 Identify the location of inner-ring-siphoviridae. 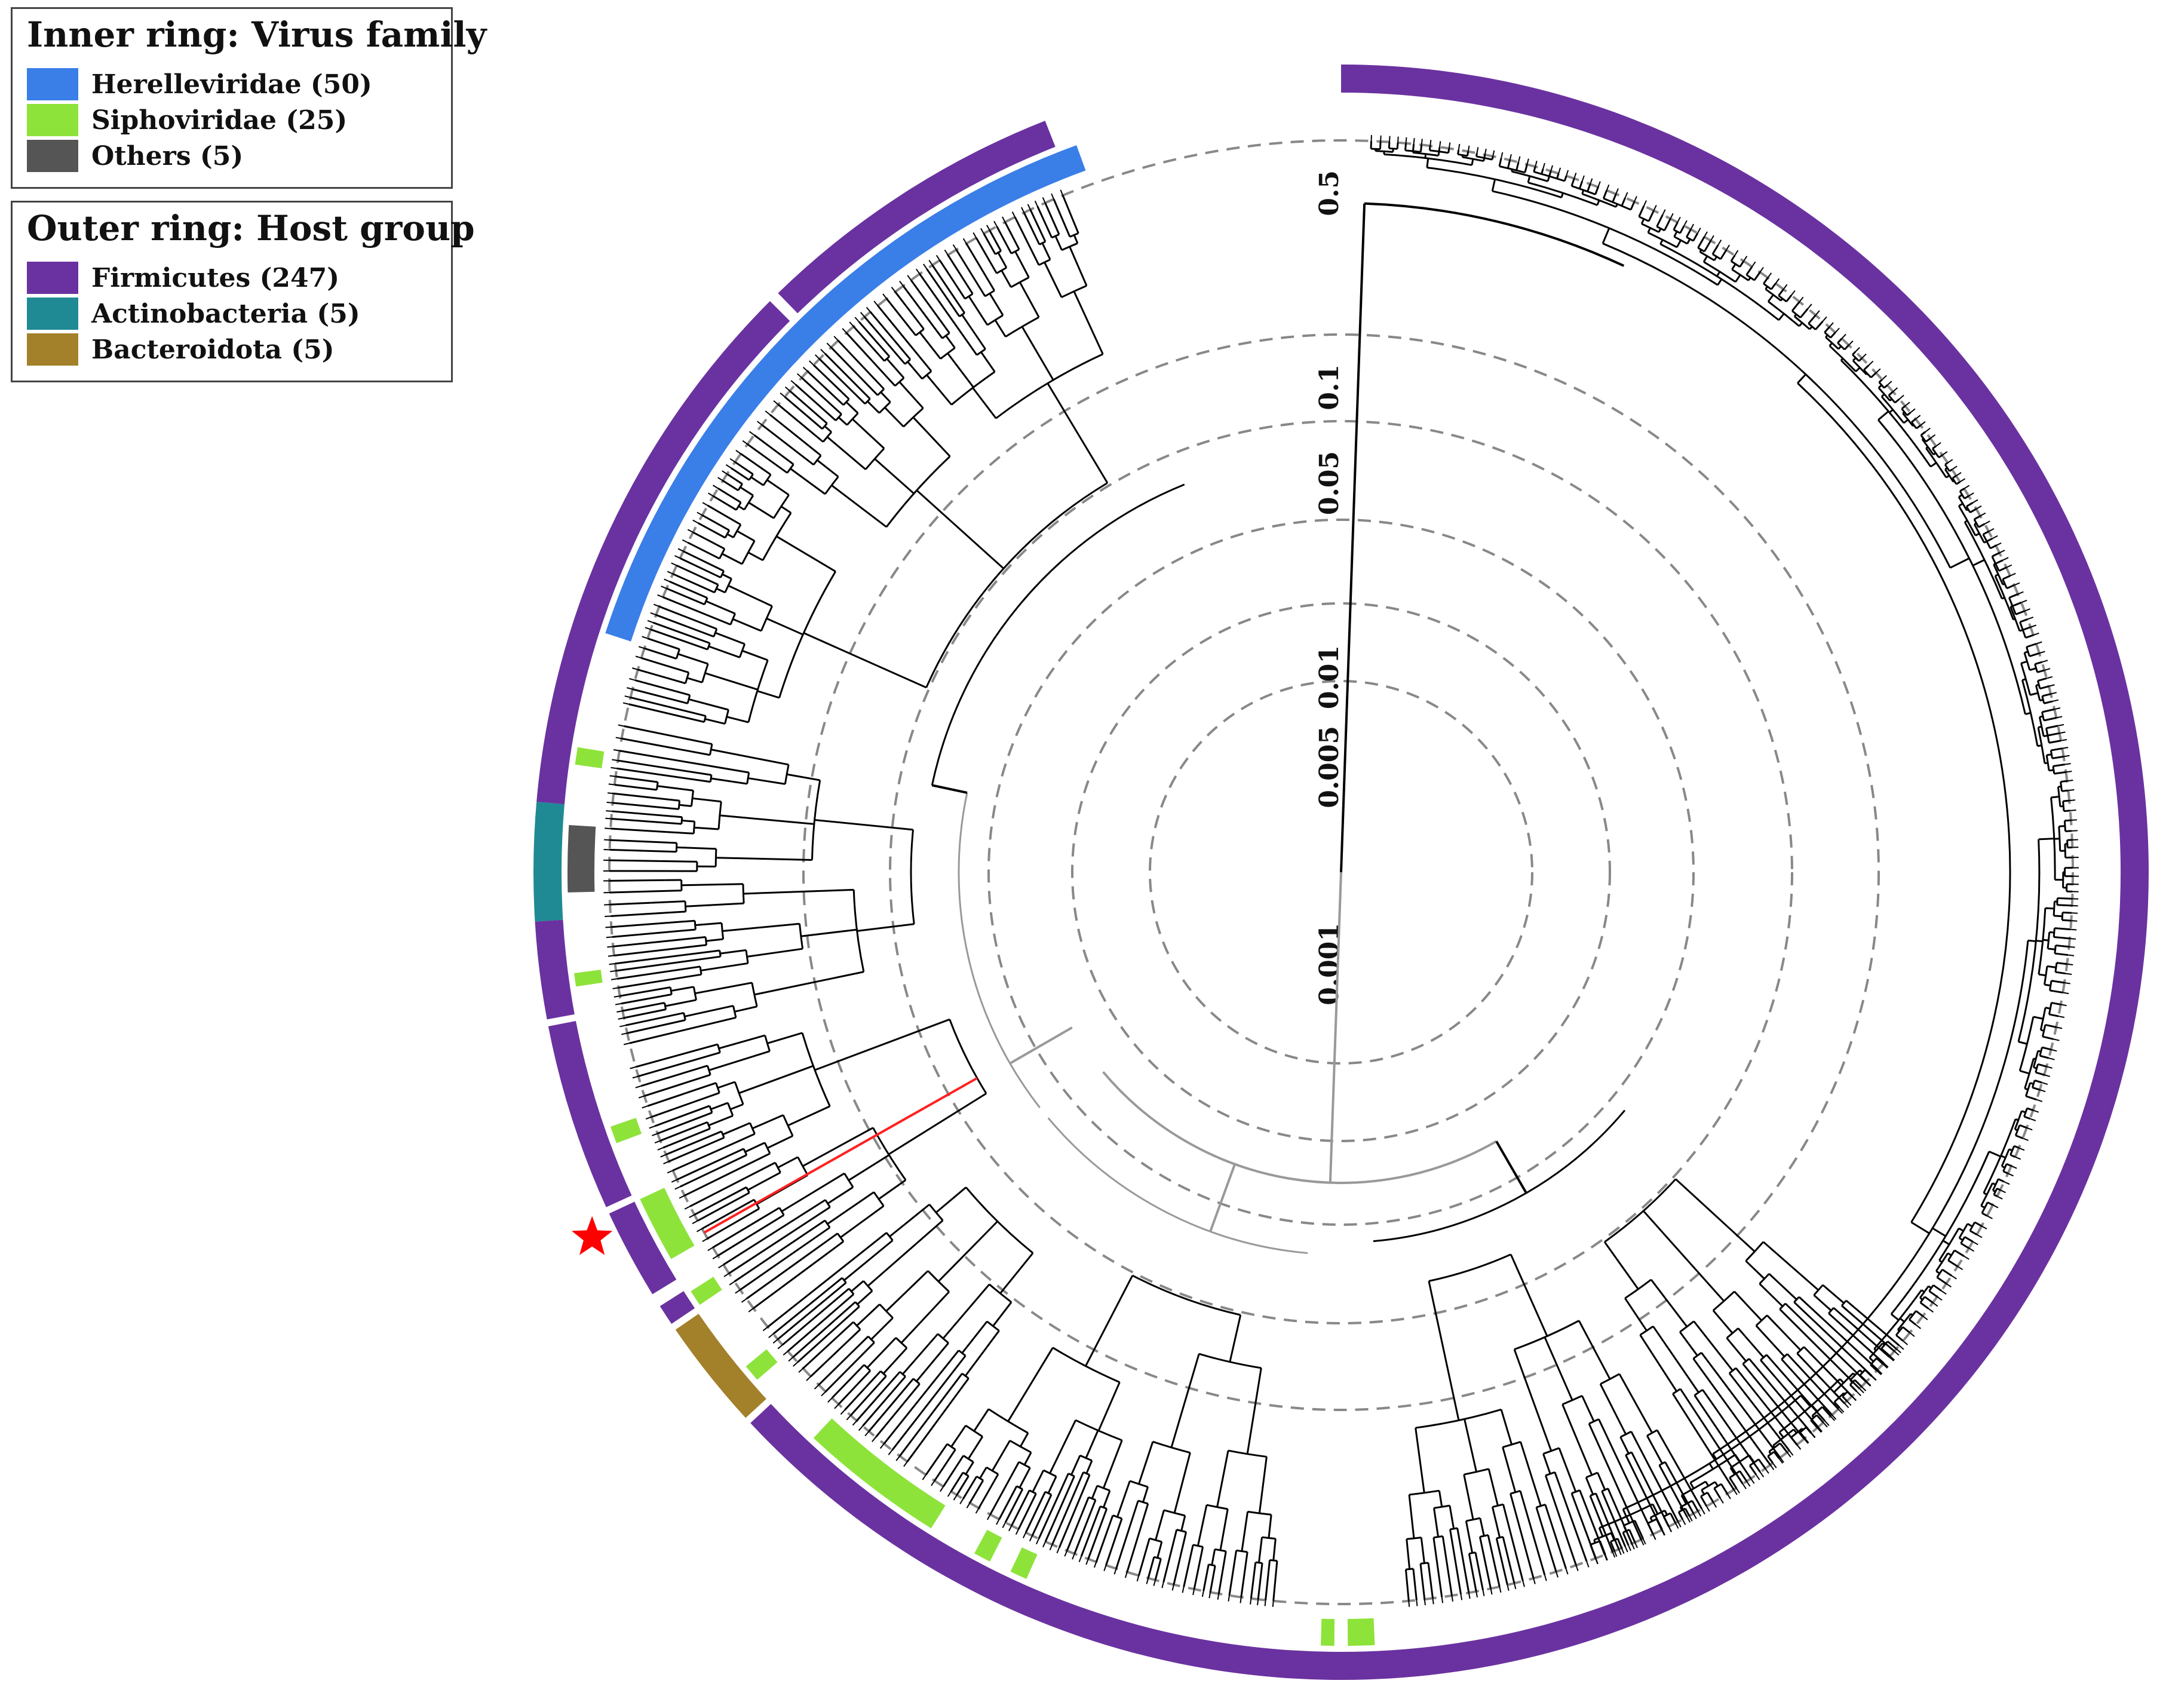
(588, 978).